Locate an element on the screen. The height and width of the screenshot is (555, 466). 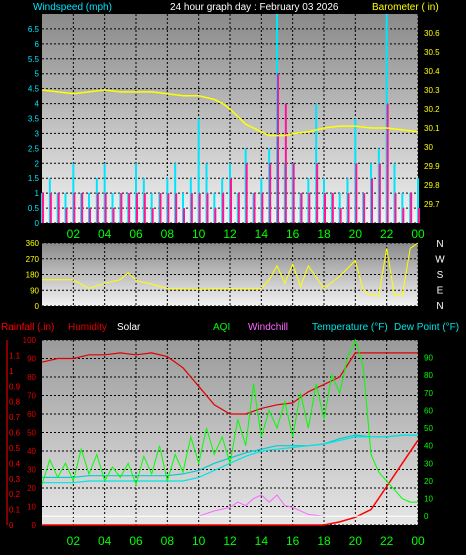
windspeed-tick-label: 6.5 is located at coordinates (34, 29).